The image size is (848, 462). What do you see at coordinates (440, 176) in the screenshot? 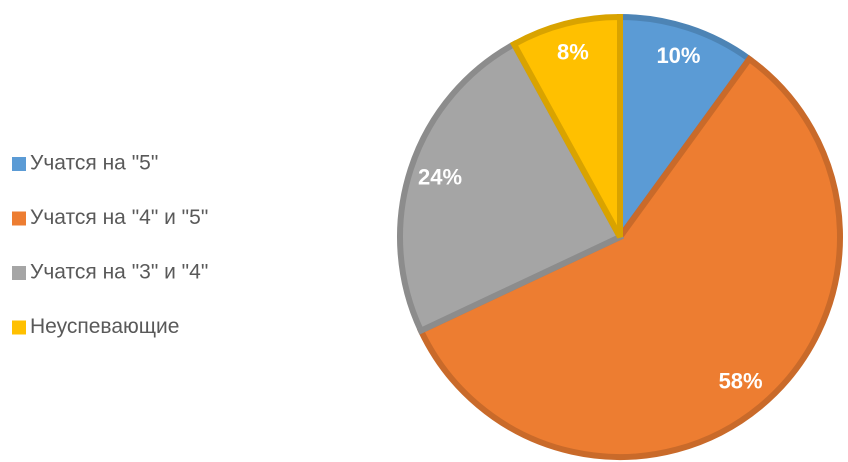
I see `data-label: 24%` at bounding box center [440, 176].